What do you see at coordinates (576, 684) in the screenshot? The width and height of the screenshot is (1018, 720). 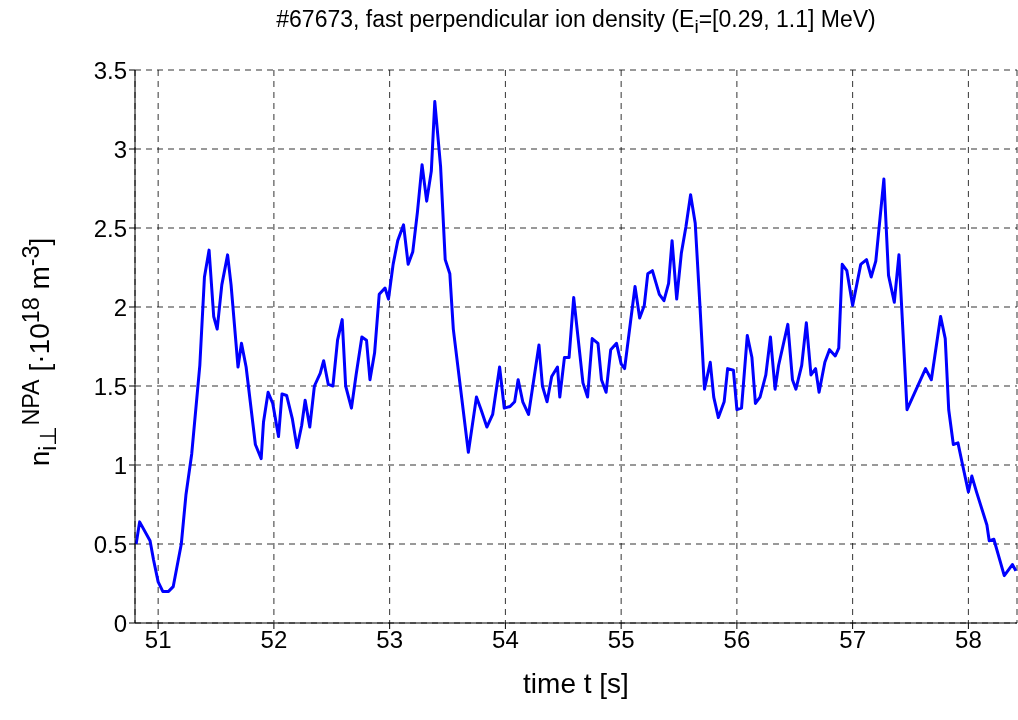 I see `x-axis-title: time t [s]` at bounding box center [576, 684].